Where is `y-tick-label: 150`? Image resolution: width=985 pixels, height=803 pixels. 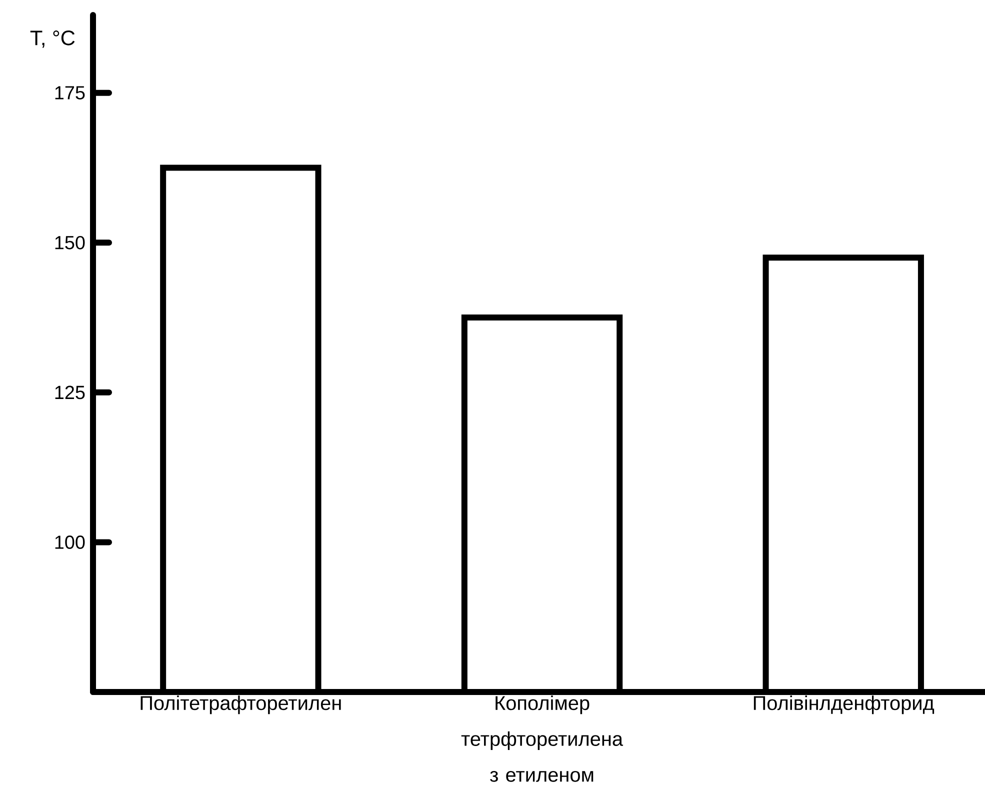 y-tick-label: 150 is located at coordinates (70, 243).